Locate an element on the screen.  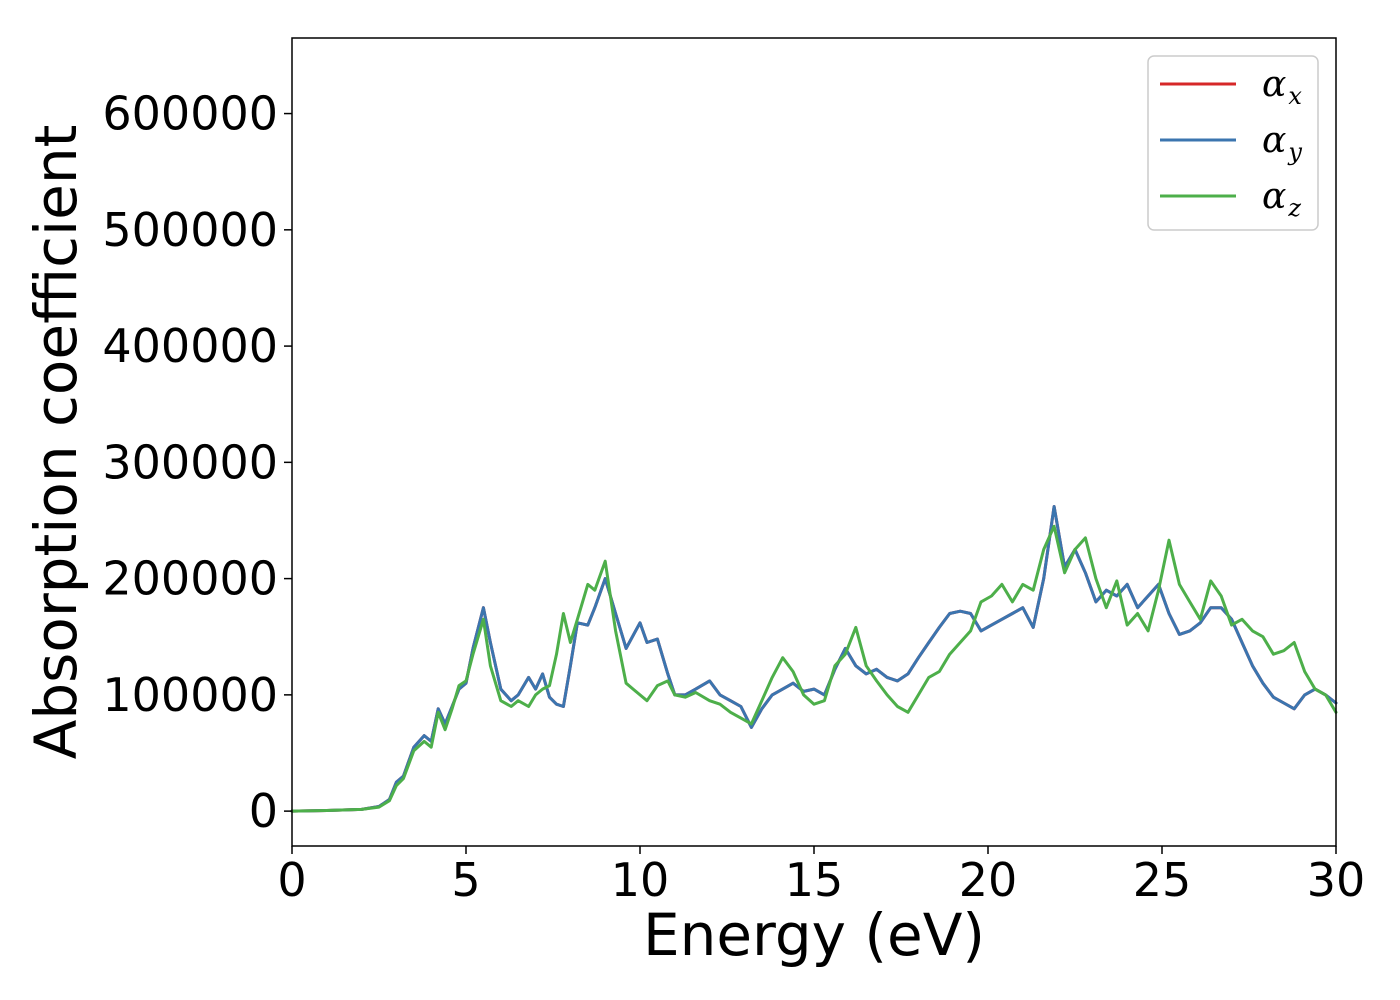
x-tick-label: 15 is located at coordinates (814, 880).